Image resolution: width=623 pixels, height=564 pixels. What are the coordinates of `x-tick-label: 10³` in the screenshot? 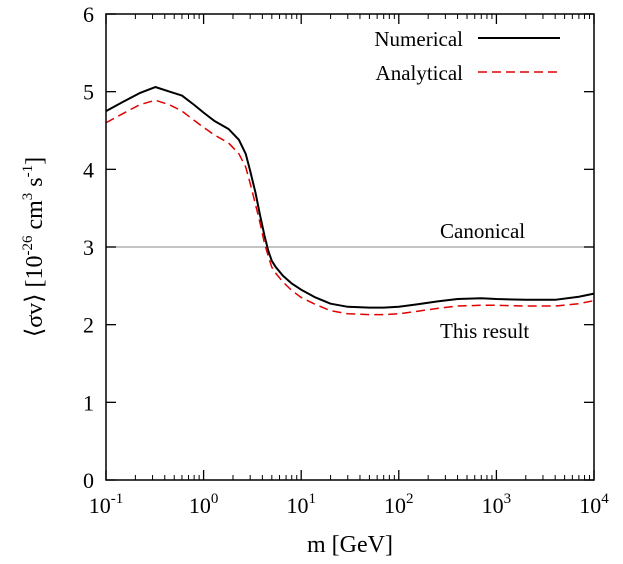 It's located at (497, 504).